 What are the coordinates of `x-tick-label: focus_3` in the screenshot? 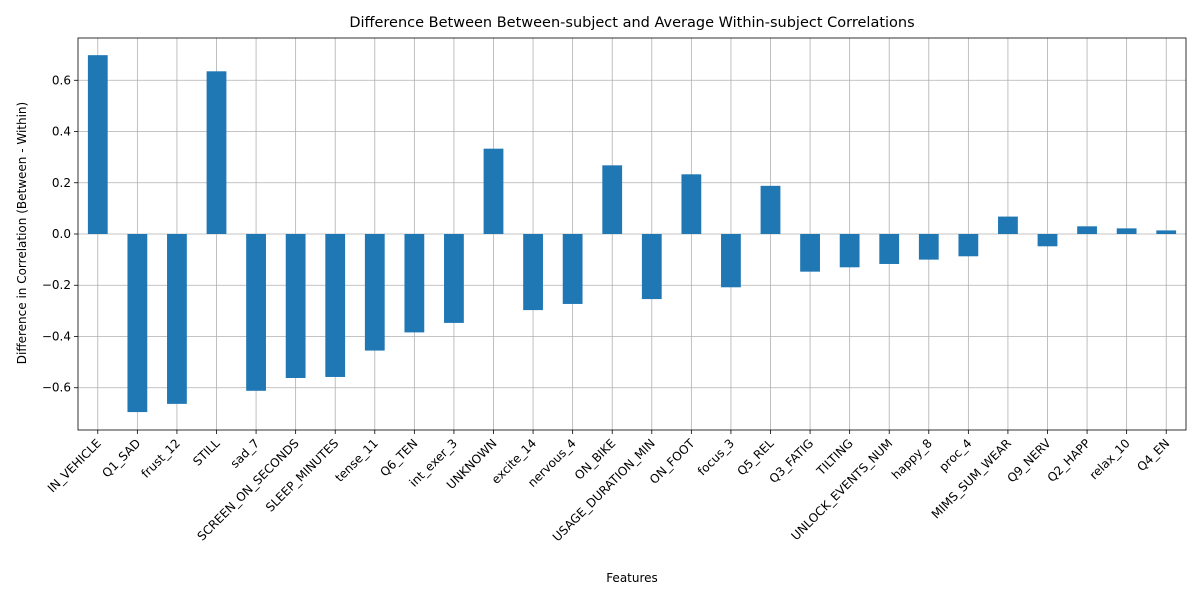 It's located at (716, 457).